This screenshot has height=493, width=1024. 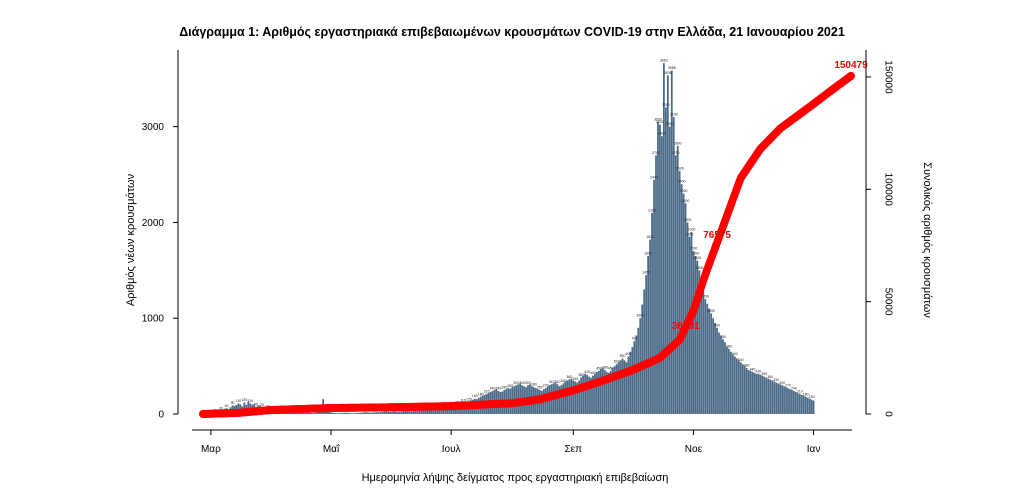 What do you see at coordinates (711, 311) in the screenshot?
I see `bar-data-label: 1050` at bounding box center [711, 311].